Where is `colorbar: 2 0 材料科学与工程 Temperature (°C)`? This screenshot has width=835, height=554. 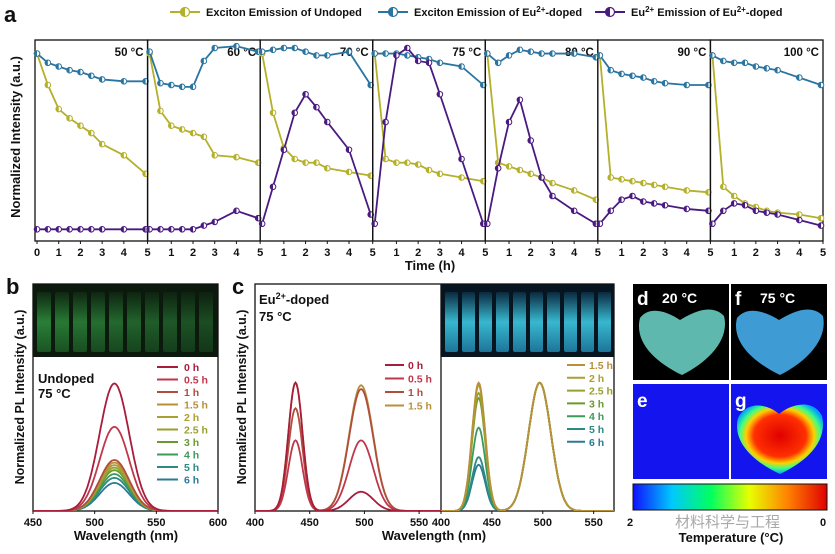
colorbar: 2 0 材料科学与工程 Temperature (°C) is located at coordinates (727, 514).